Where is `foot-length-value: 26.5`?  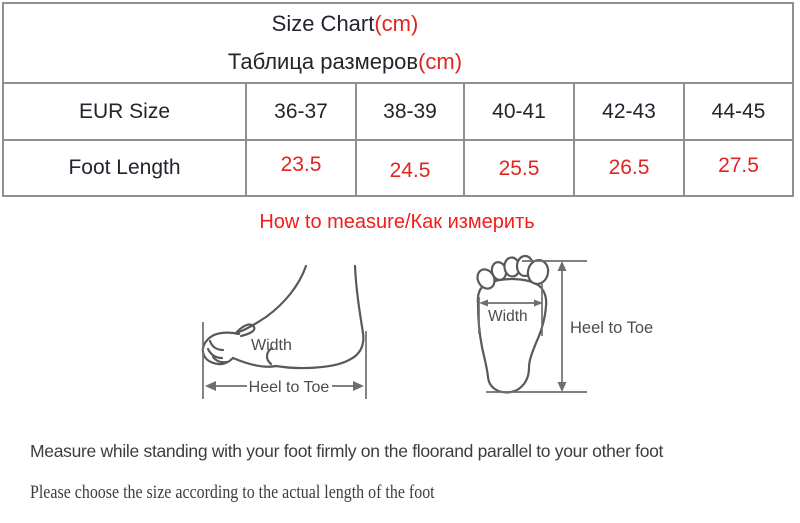
foot-length-value: 26.5 is located at coordinates (629, 168).